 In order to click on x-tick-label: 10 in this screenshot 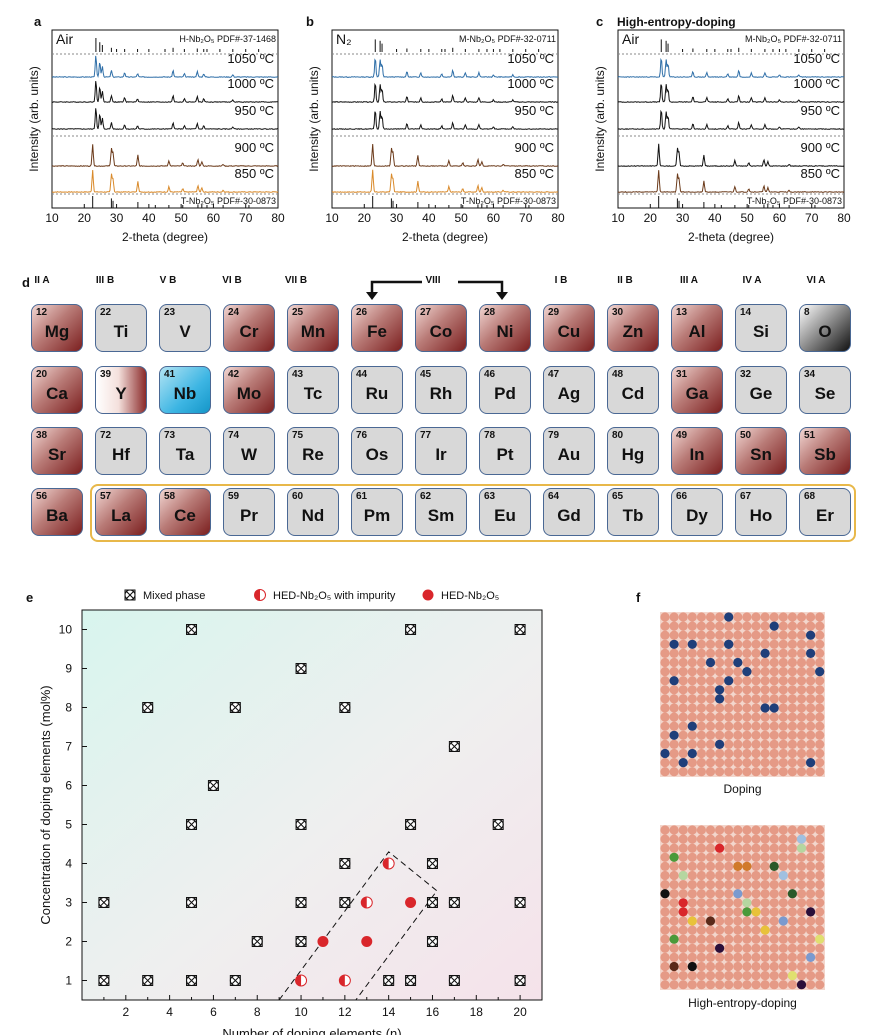, I will do `click(332, 218)`.